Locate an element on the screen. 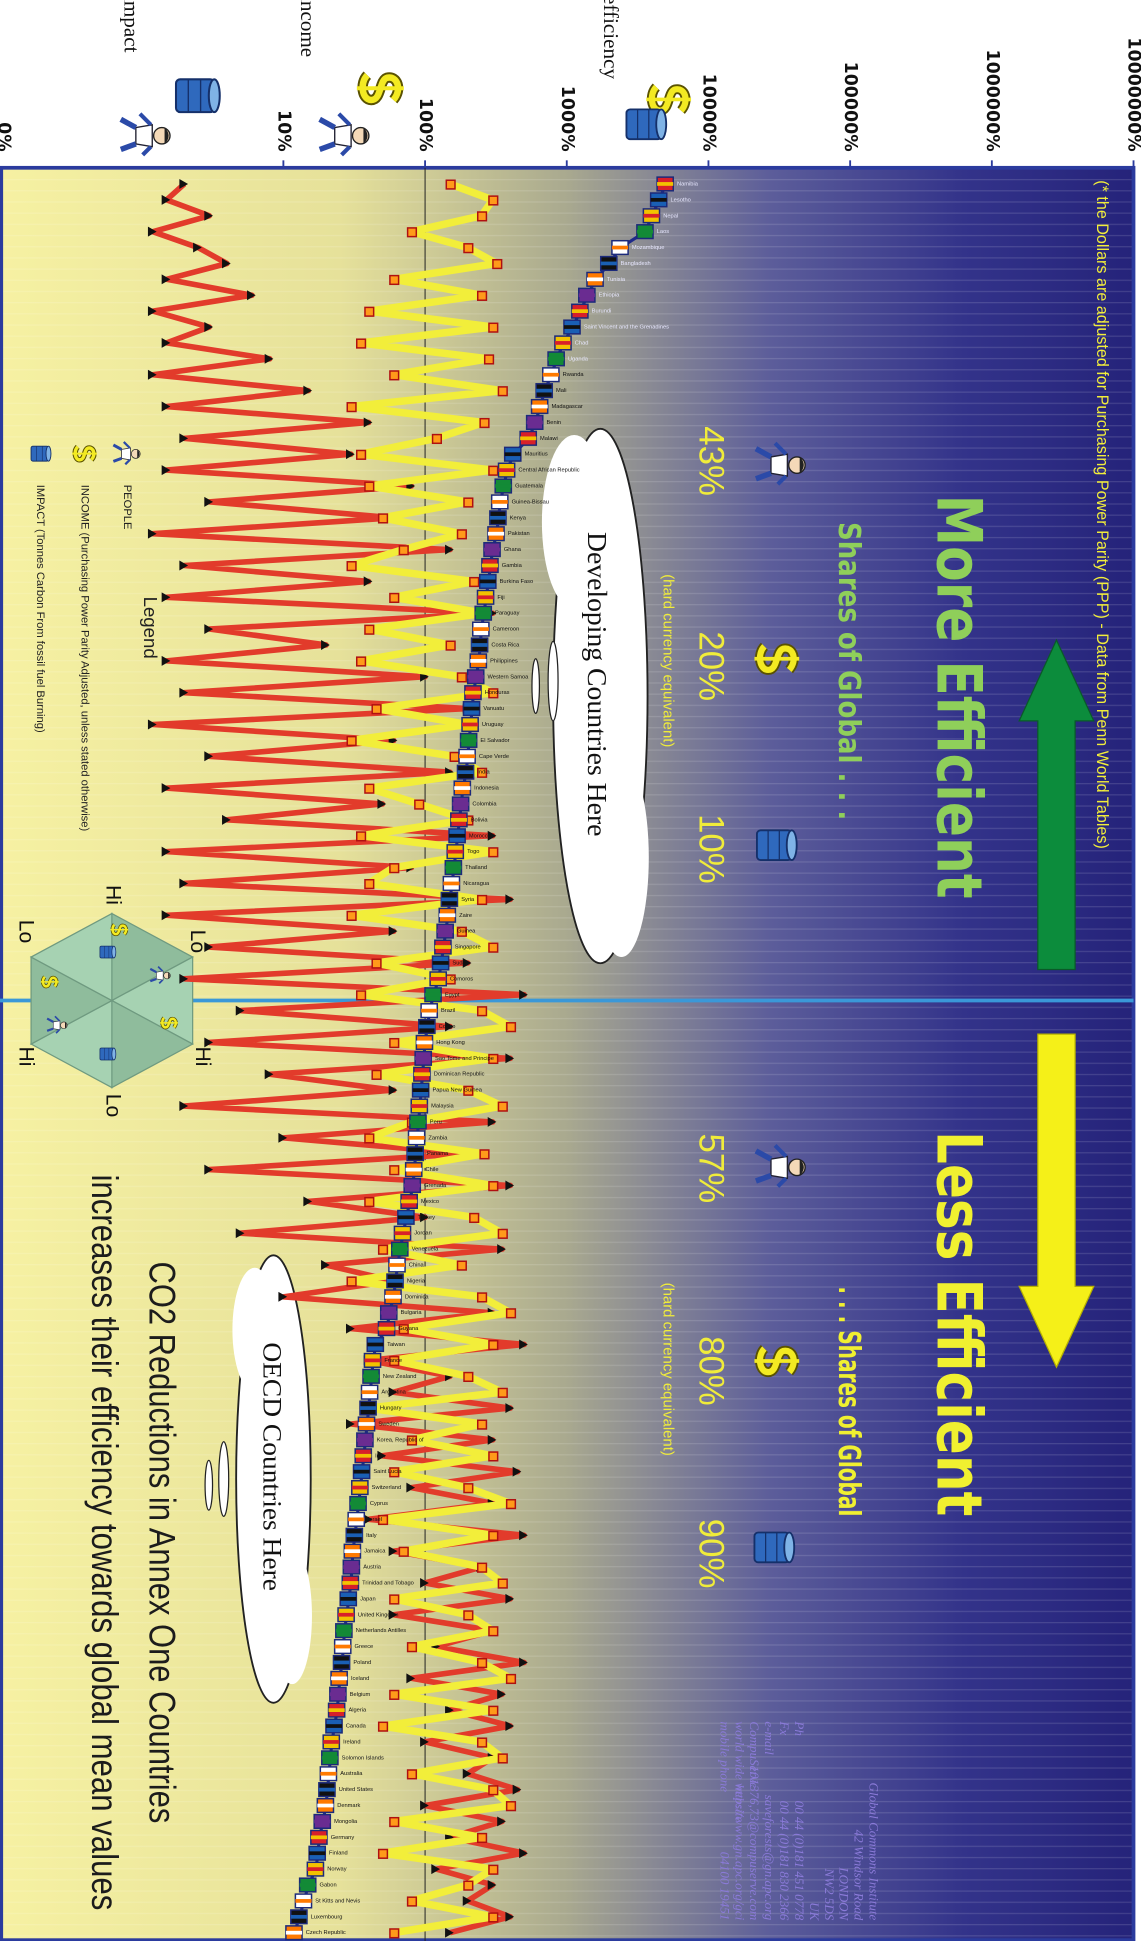 The height and width of the screenshot is (1941, 1141). country-label: Poland is located at coordinates (362, 1663).